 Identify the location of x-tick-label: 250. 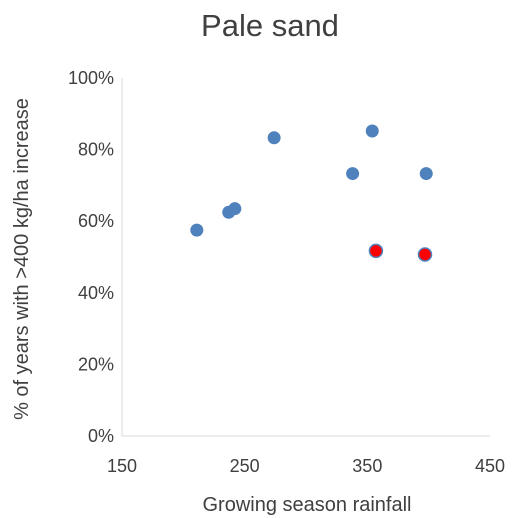
(245, 466).